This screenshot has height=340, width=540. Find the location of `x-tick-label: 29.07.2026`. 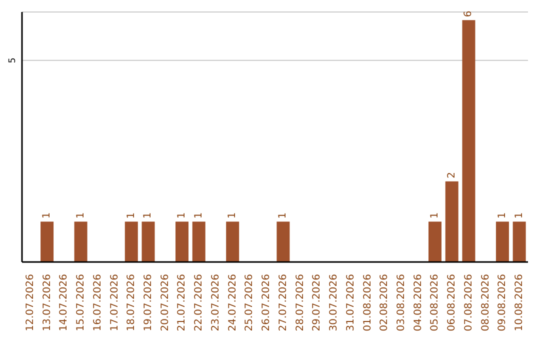

x-tick-label: 29.07.2026 is located at coordinates (317, 303).